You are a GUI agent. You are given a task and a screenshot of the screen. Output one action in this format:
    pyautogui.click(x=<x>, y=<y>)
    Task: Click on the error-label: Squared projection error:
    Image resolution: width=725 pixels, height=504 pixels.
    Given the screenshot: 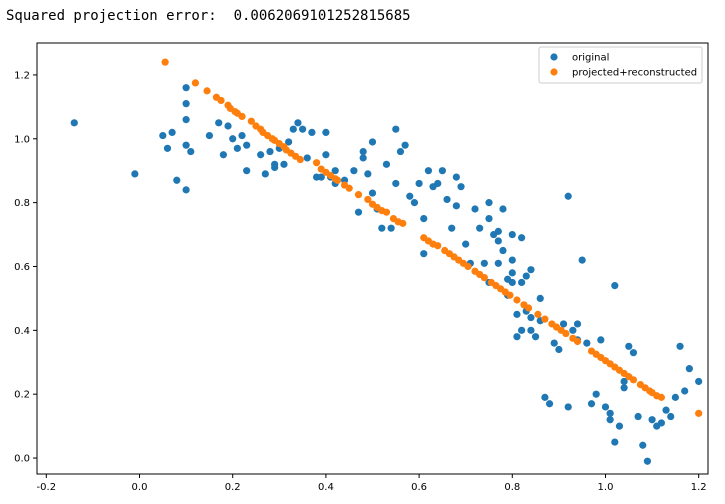 What is the action you would take?
    pyautogui.click(x=111, y=16)
    